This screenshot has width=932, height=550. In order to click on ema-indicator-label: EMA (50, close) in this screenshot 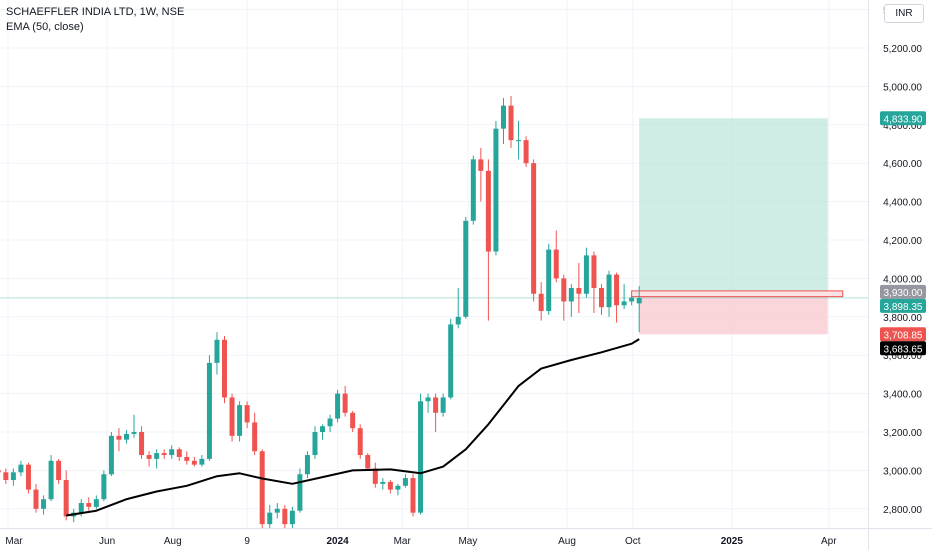, I will do `click(45, 27)`.